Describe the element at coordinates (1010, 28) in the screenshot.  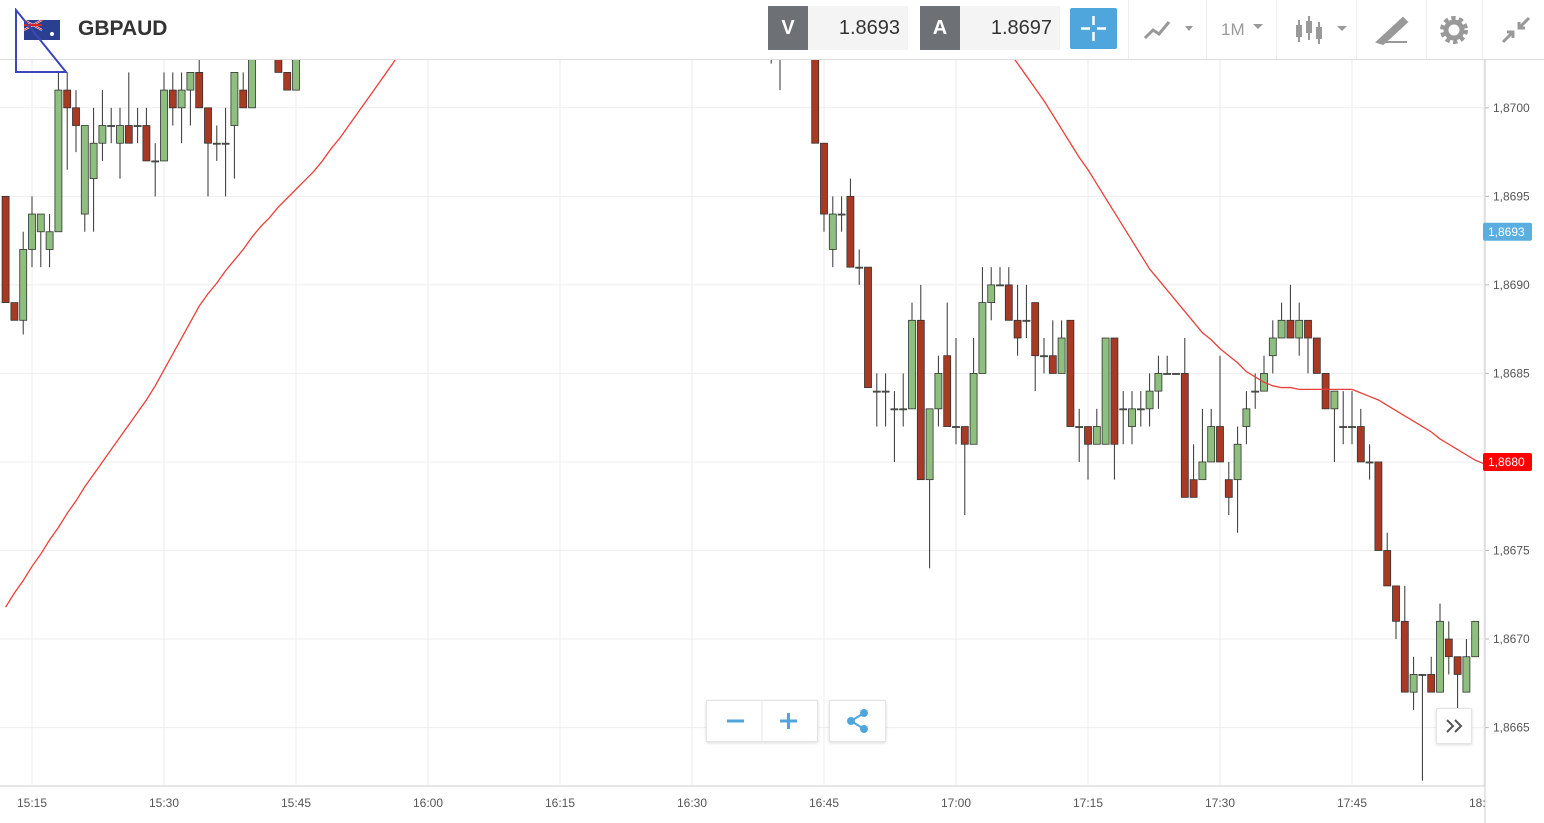
I see `buy-price: 1.8697` at that location.